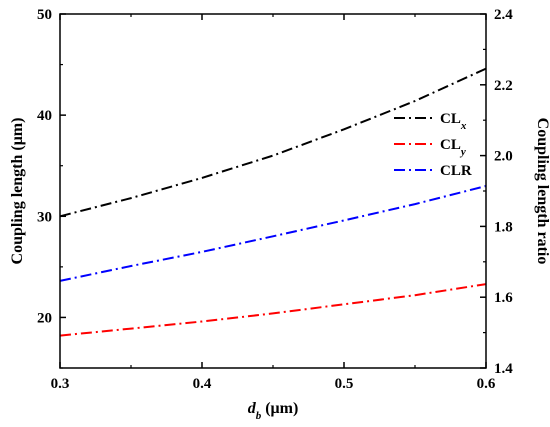 The image size is (550, 427). I want to click on y-left-tick-label: 20, so click(44, 318).